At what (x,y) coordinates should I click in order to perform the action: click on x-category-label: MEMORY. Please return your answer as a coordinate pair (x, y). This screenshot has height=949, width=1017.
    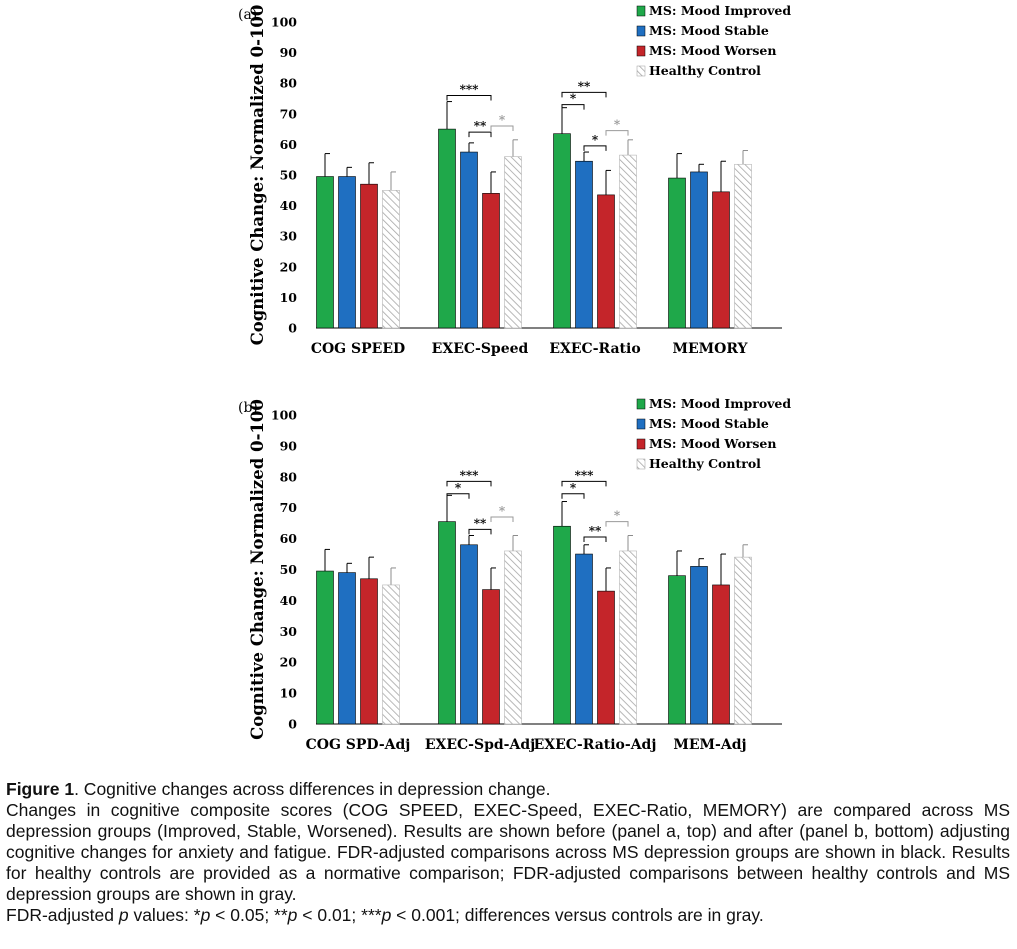
    Looking at the image, I should click on (710, 349).